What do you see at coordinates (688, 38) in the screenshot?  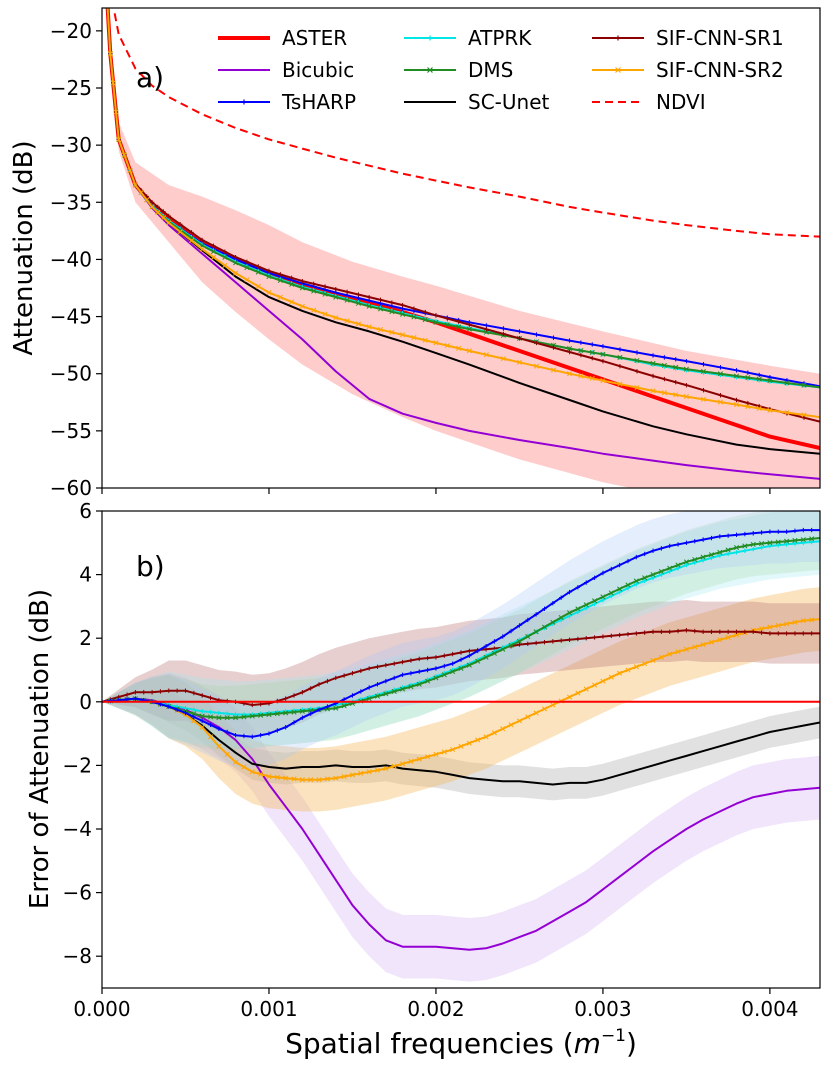 I see `legend-item-sif-cnn-sr1: SIF-CNN-SR1` at bounding box center [688, 38].